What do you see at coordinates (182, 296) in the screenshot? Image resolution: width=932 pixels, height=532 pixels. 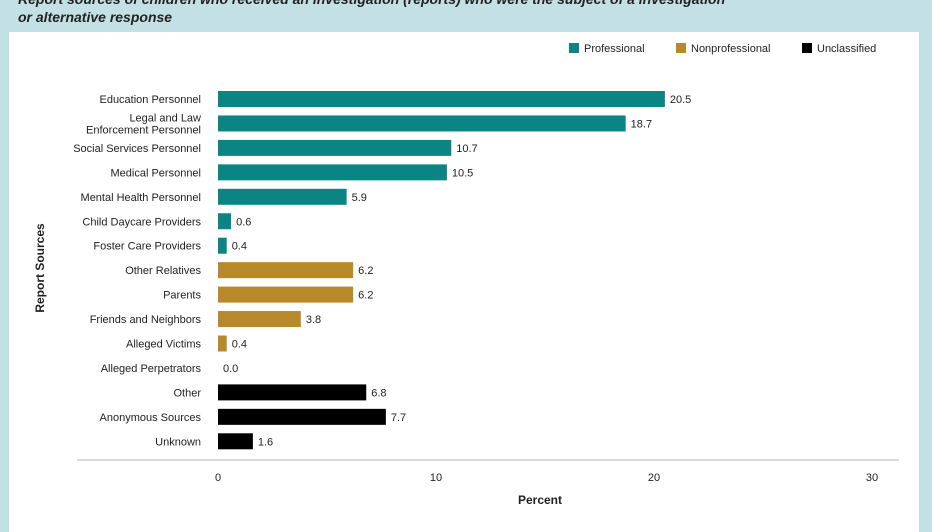 I see `category-label: Parents` at bounding box center [182, 296].